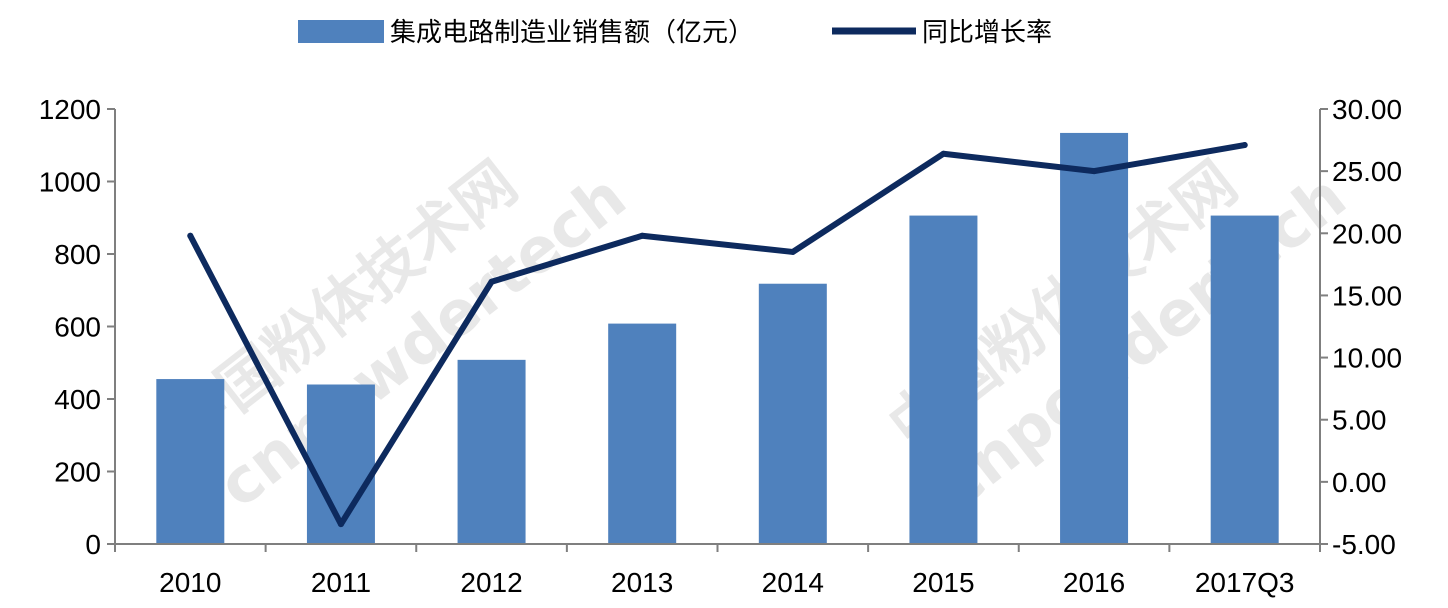  I want to click on y-right-tick-label: 10.00, so click(1367, 358).